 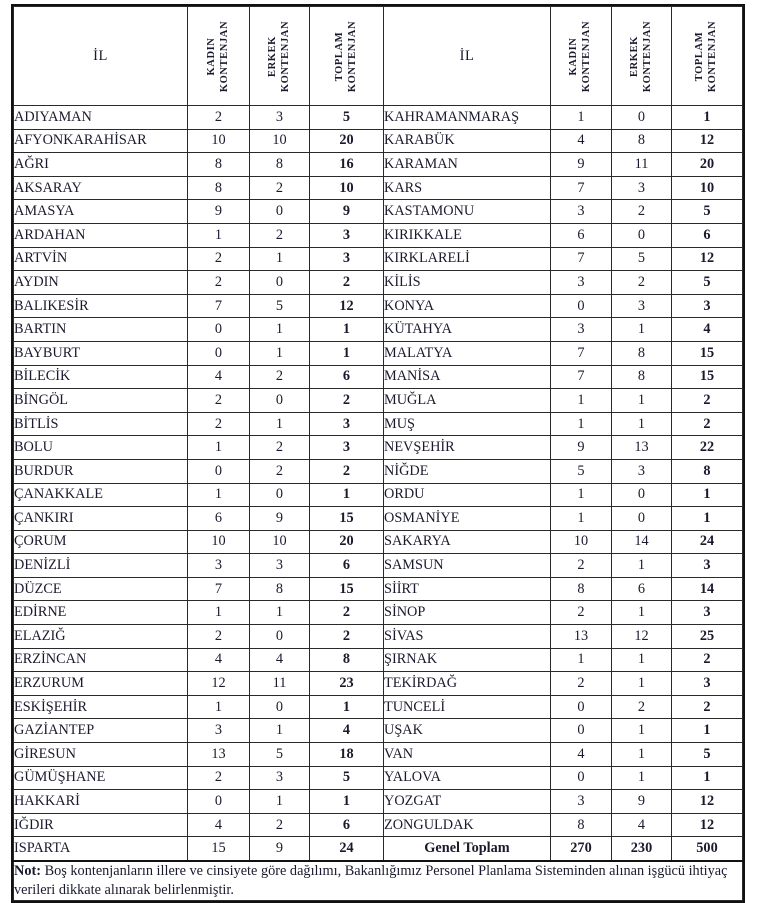 What do you see at coordinates (467, 613) in the screenshot?
I see `cell-il-right: SİNOP` at bounding box center [467, 613].